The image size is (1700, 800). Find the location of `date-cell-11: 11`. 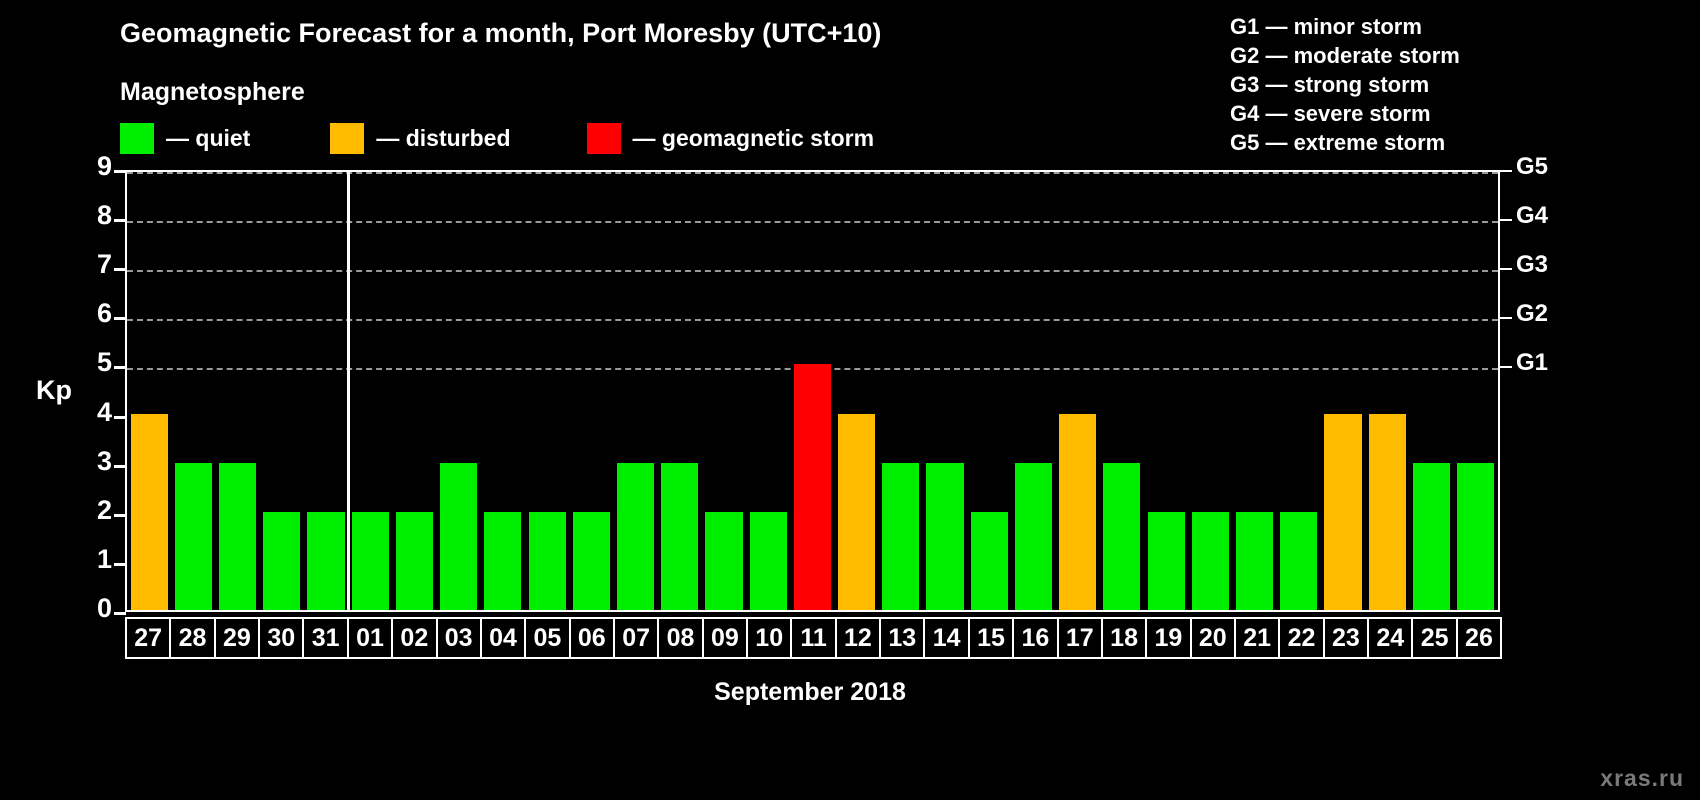

date-cell-11: 11 is located at coordinates (813, 638).